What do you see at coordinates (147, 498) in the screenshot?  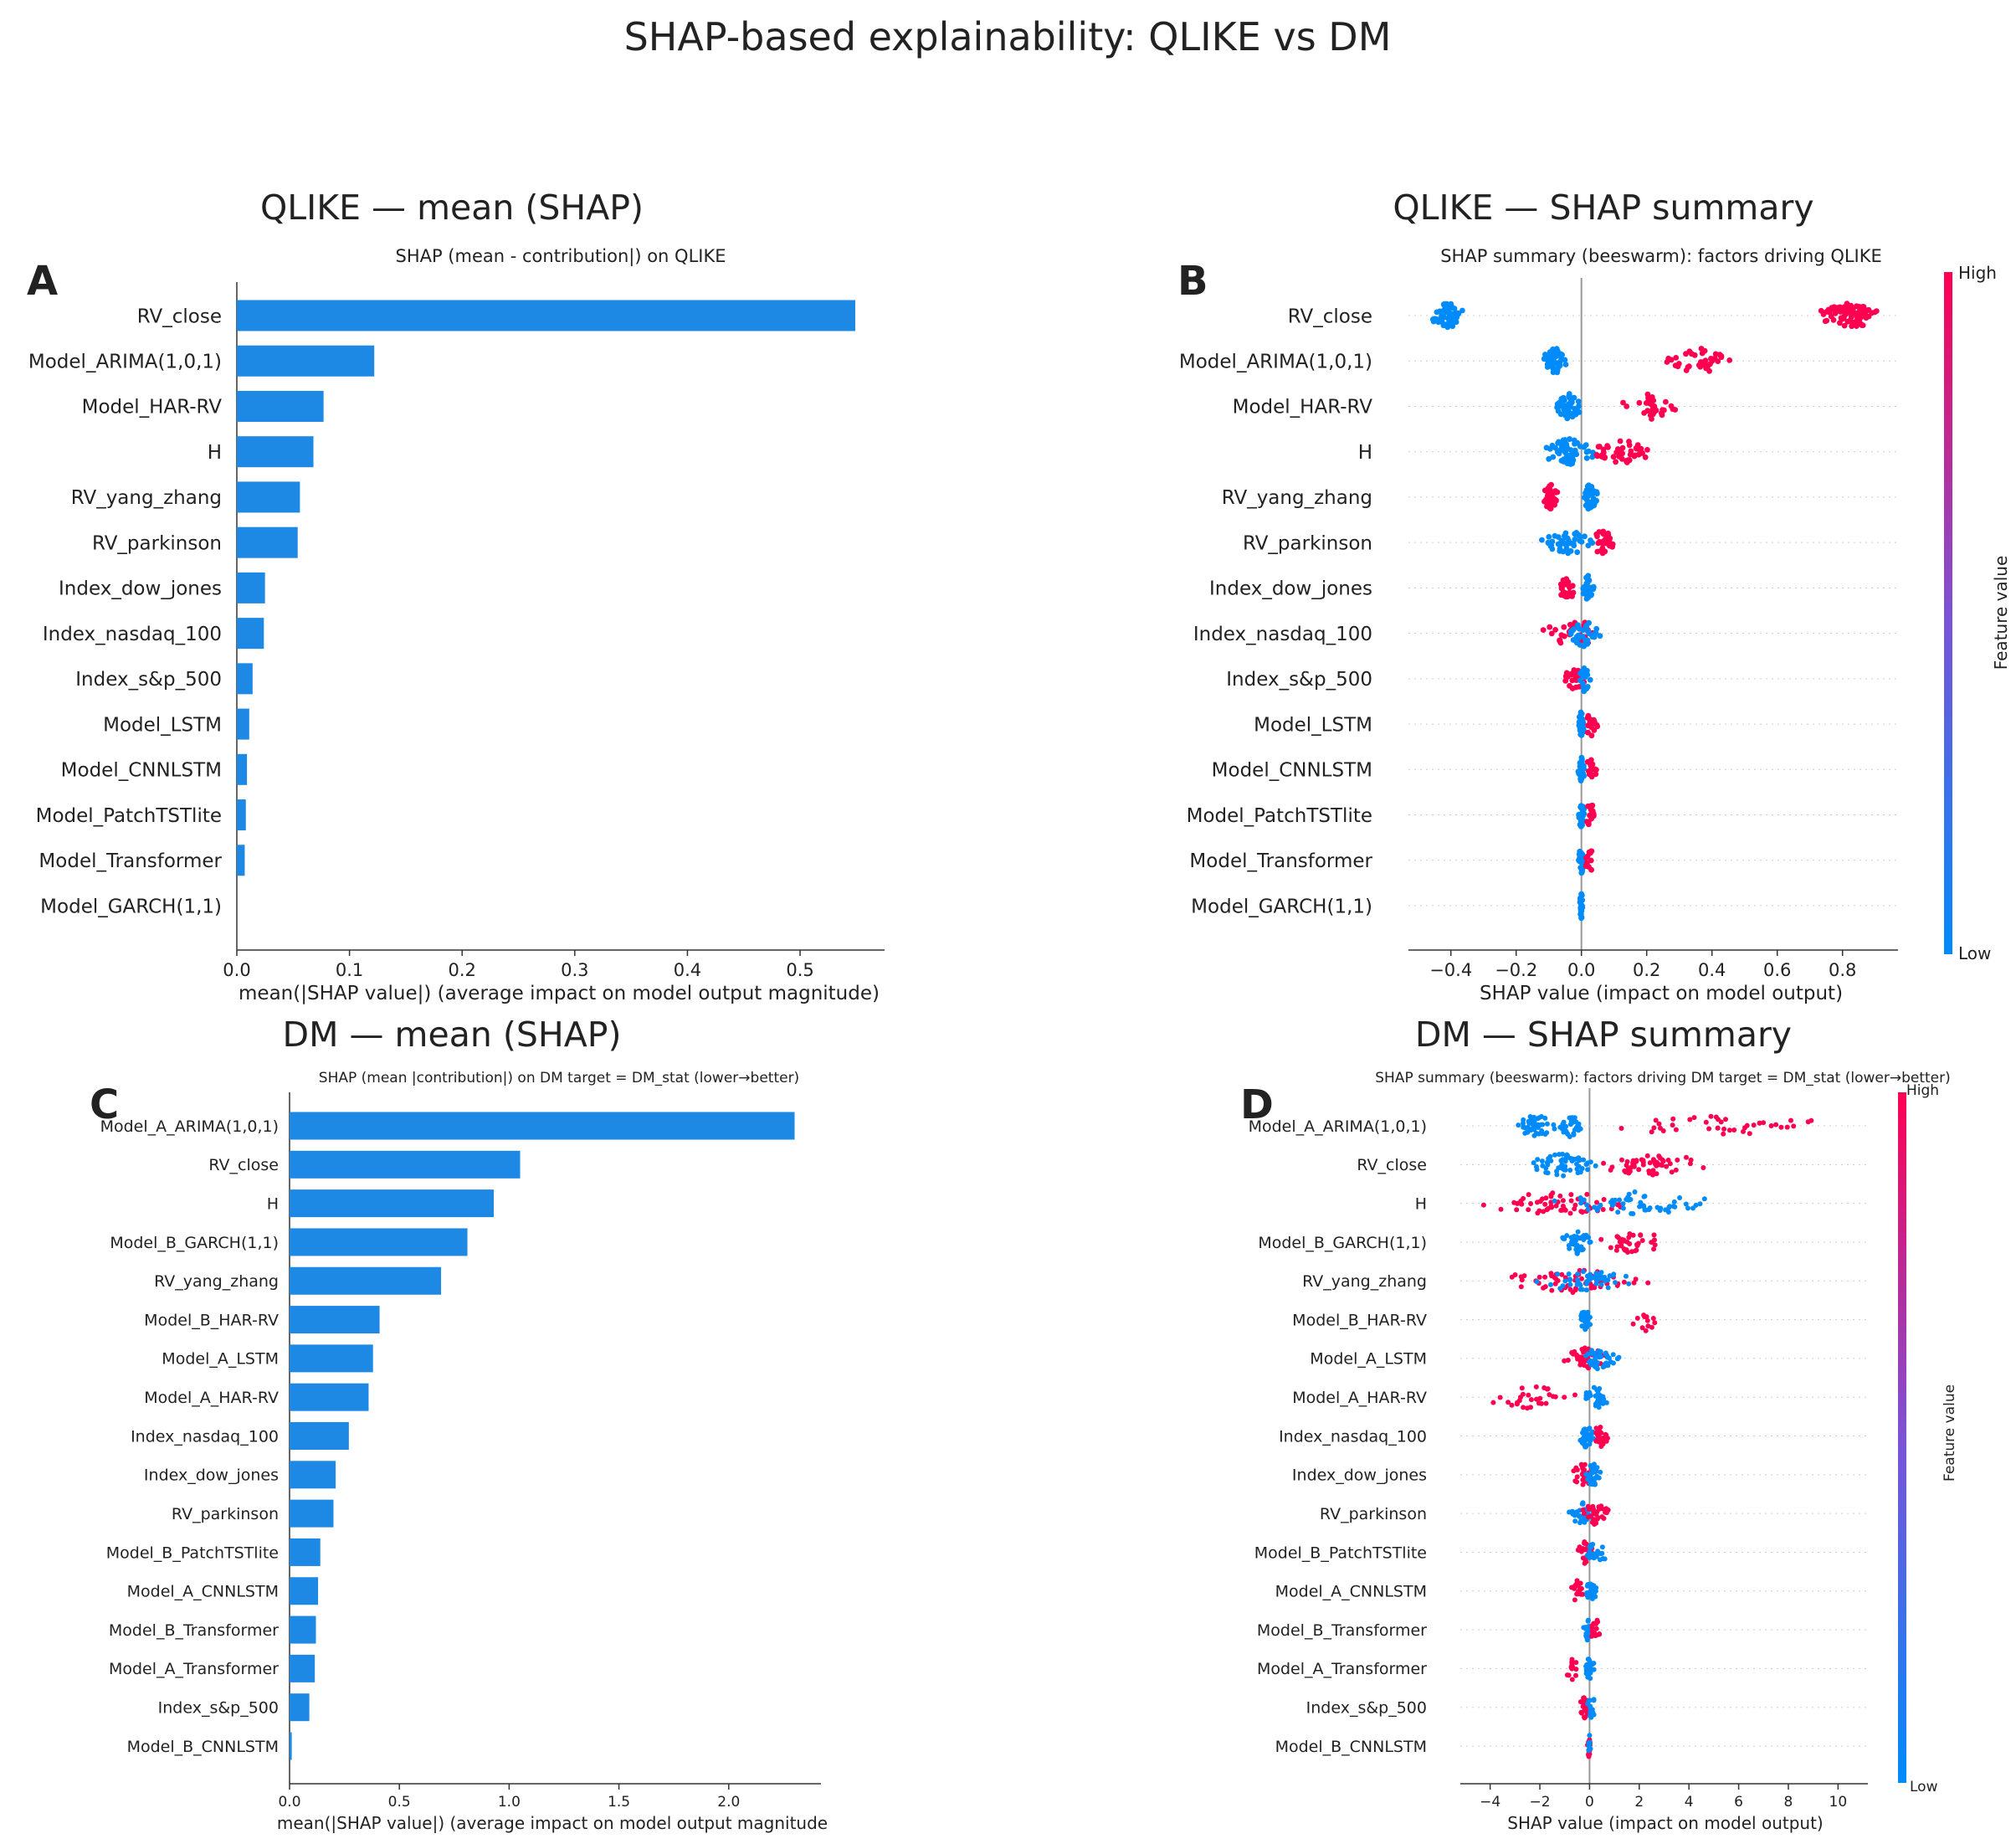 I see `category-label: RV_yang_zhang` at bounding box center [147, 498].